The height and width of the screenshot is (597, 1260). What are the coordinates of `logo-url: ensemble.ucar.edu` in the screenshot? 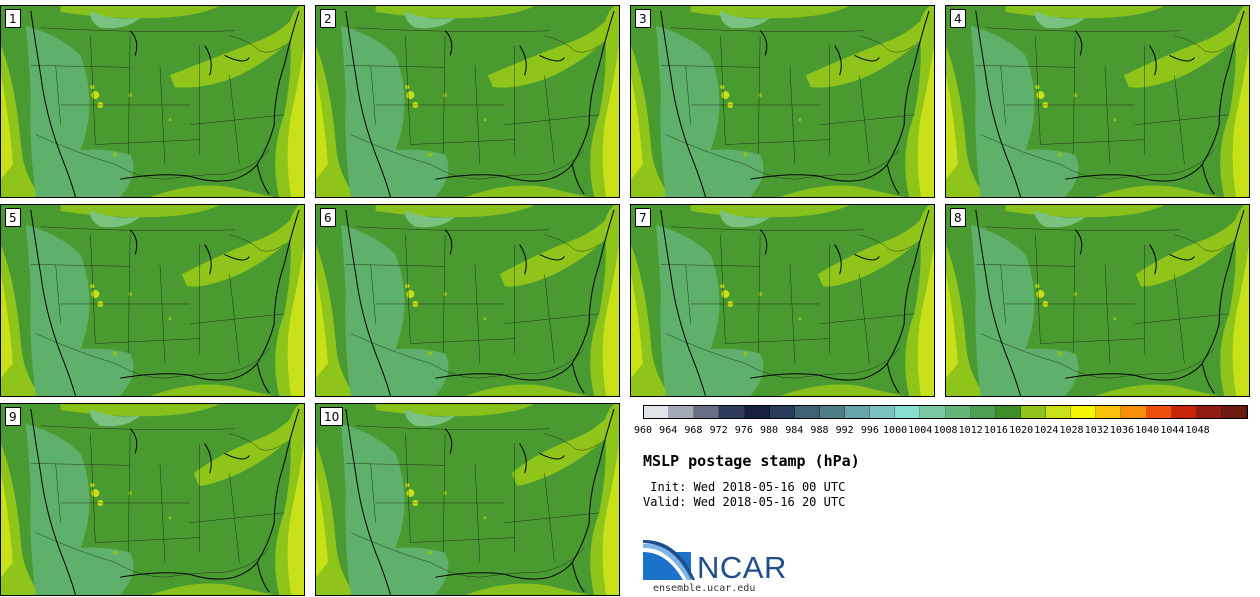 It's located at (704, 588).